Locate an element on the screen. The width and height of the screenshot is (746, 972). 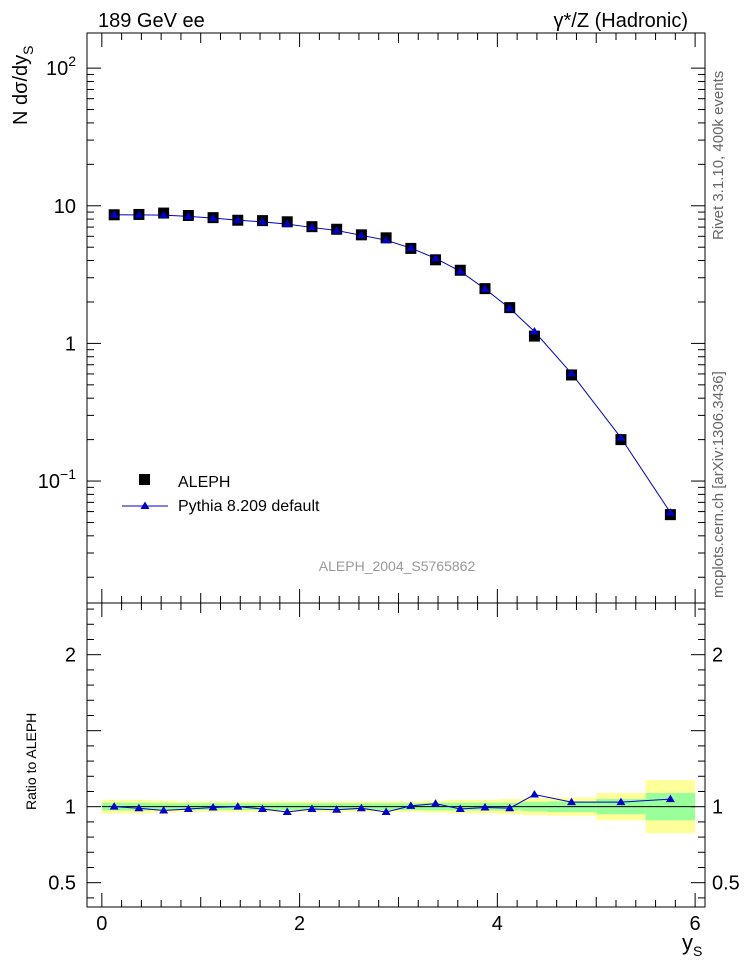
right-title: γ*/Z (Hadronic) is located at coordinates (621, 21).